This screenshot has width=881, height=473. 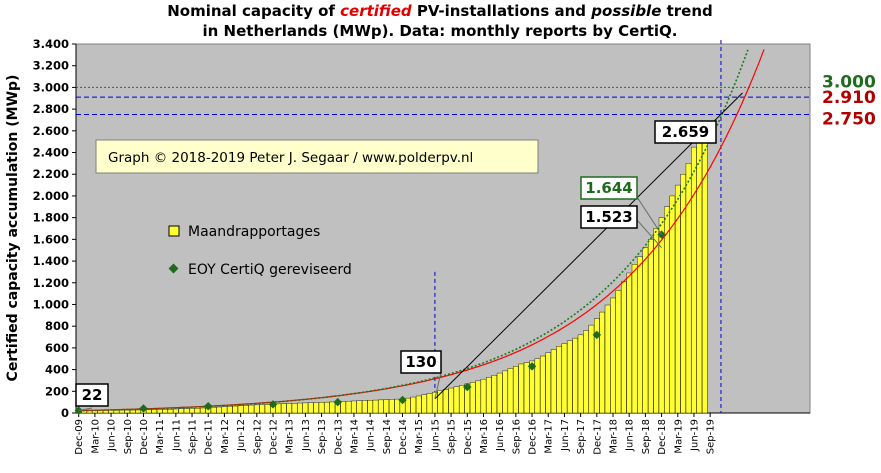 What do you see at coordinates (711, 436) in the screenshot?
I see `x-tick-label: Sep-19` at bounding box center [711, 436].